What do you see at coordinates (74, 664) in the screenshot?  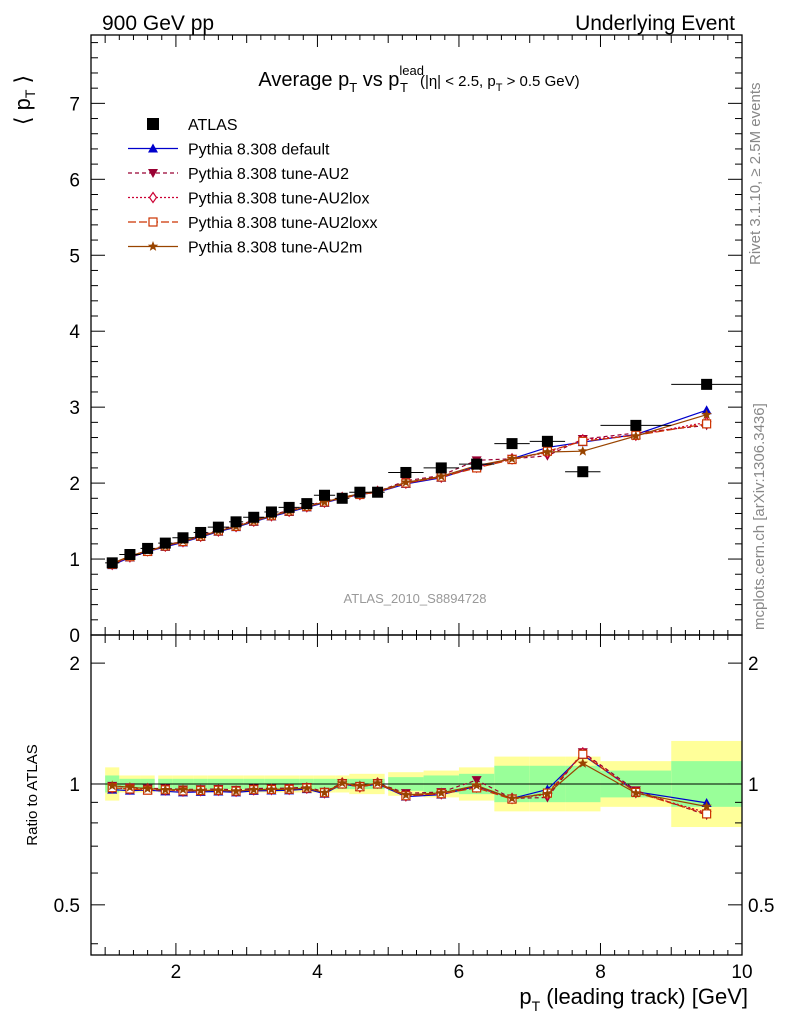 I see `ratio-y-tick-label: 2` at bounding box center [74, 664].